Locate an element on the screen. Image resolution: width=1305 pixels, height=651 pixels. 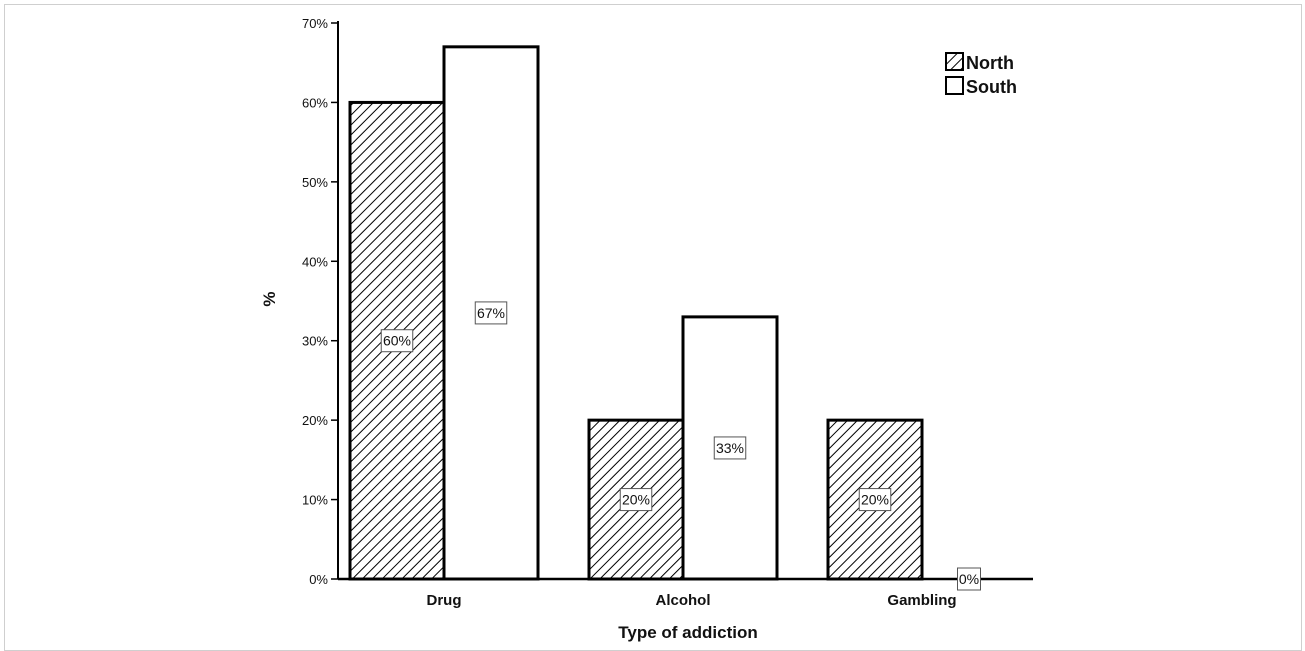
svg-text: 33% is located at coordinates (730, 448).